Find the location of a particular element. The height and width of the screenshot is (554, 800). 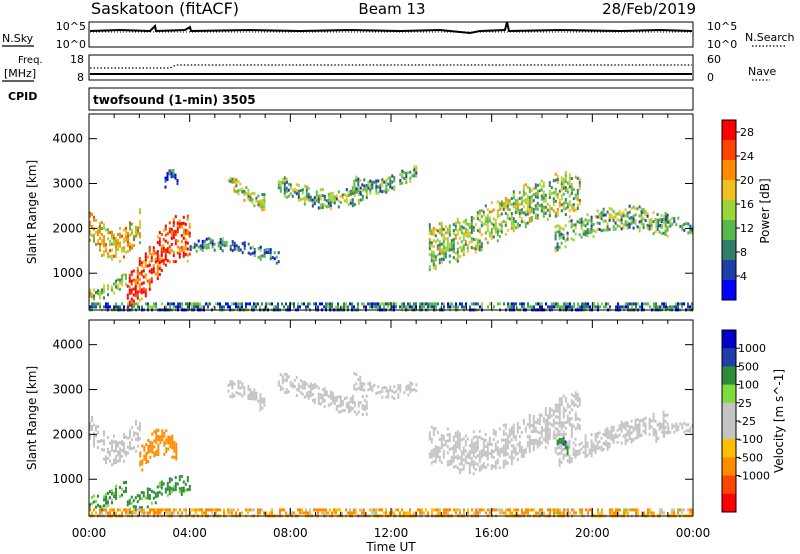

y-tick-label: 1000 is located at coordinates (67, 273).